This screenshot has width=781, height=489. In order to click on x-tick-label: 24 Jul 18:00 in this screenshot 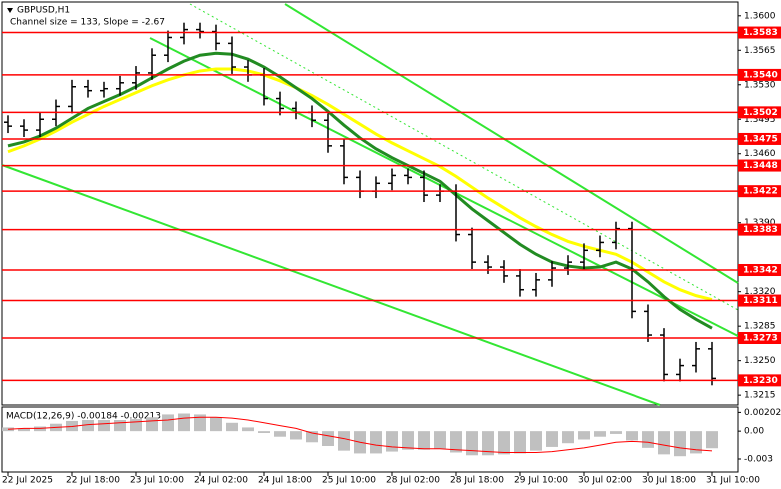, I will do `click(285, 481)`.